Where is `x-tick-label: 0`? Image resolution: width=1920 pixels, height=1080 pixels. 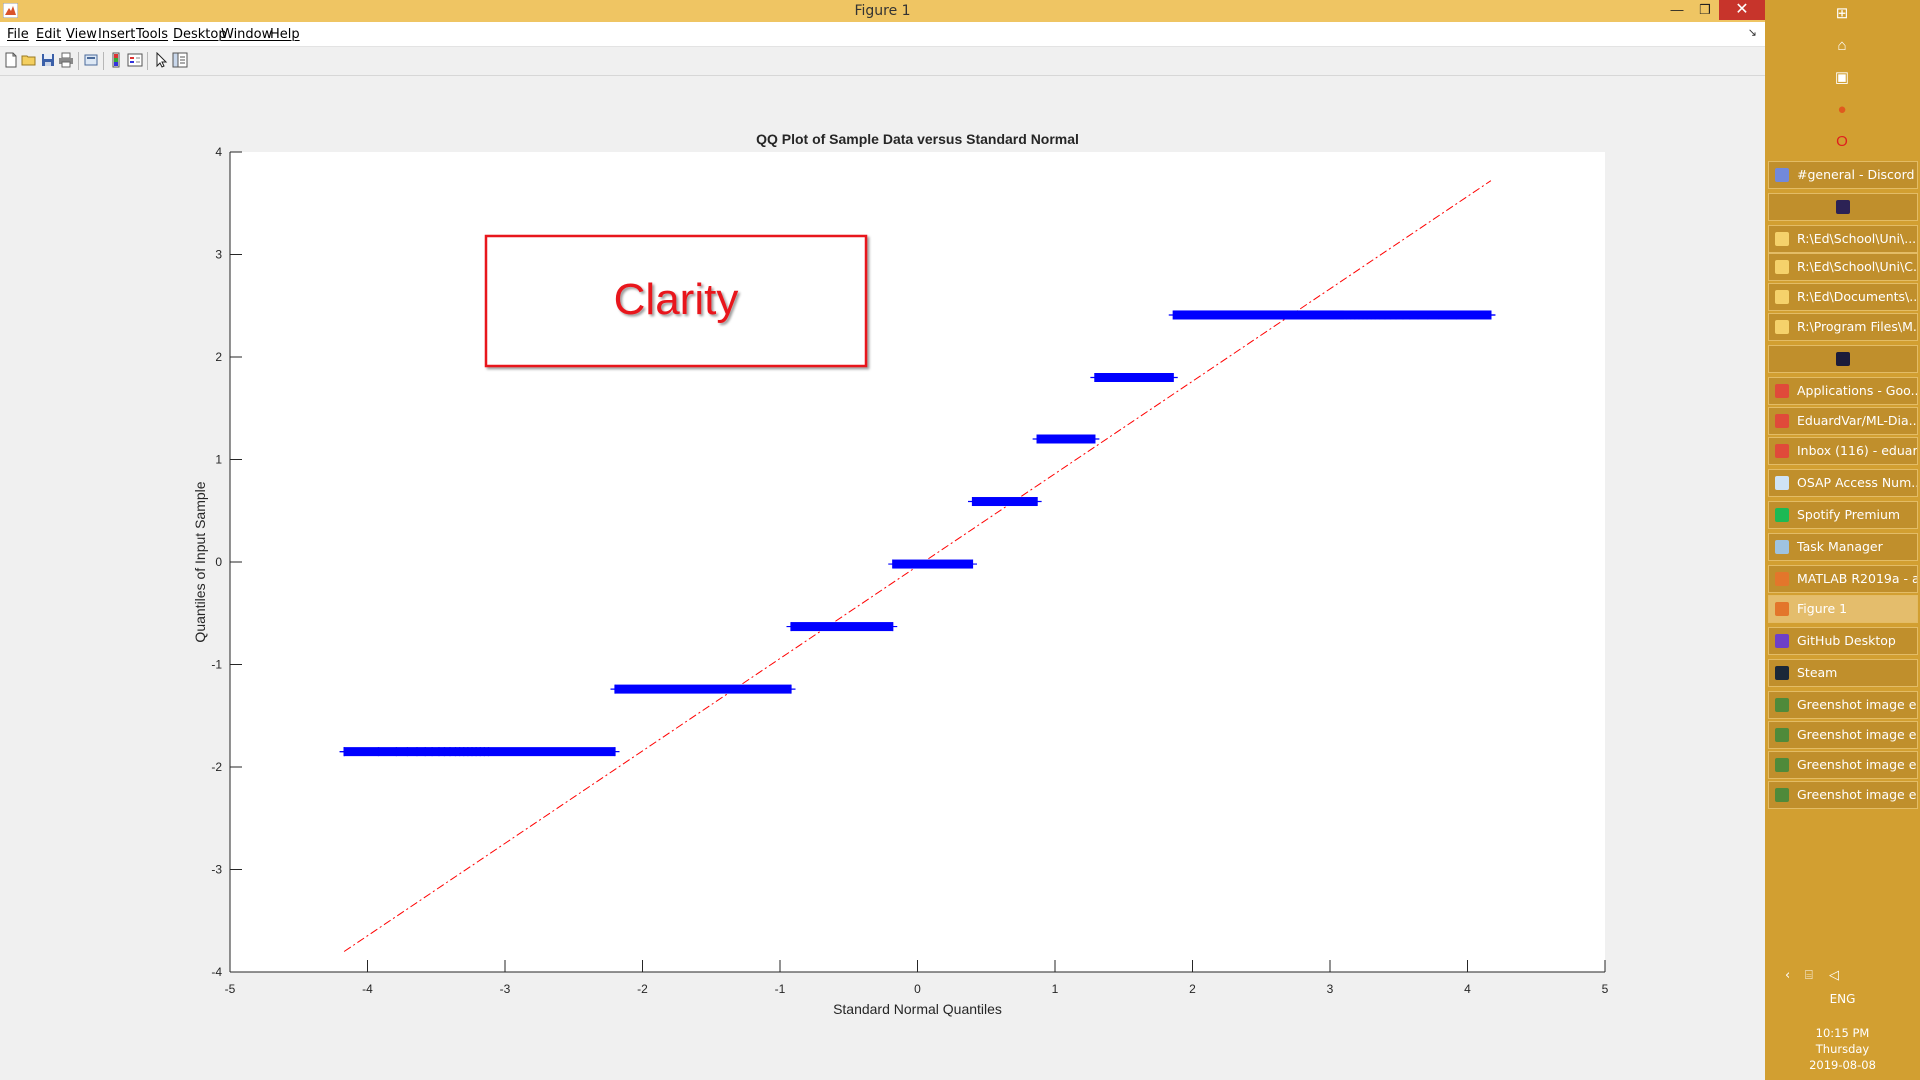 x-tick-label: 0 is located at coordinates (917, 989).